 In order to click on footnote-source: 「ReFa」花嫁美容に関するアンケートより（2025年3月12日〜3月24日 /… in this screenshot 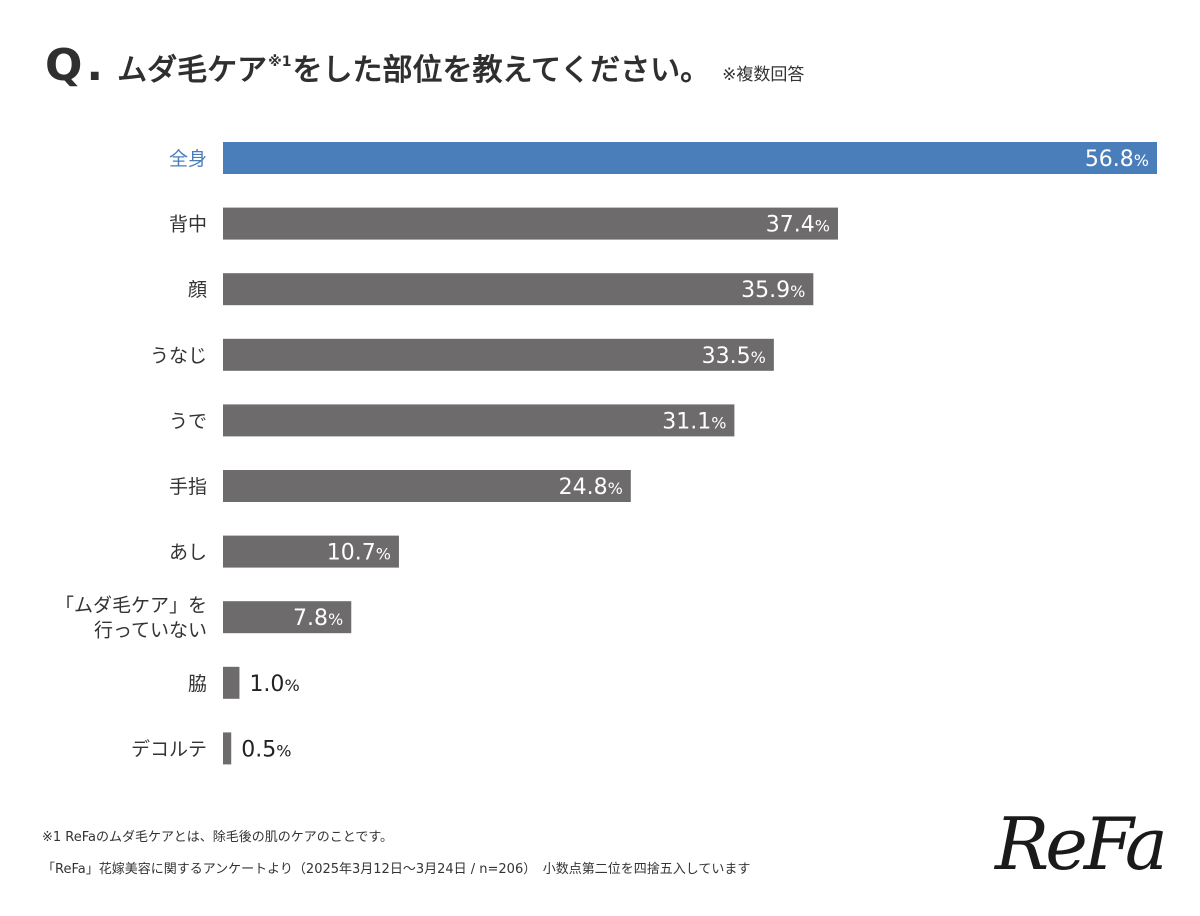, I will do `click(396, 869)`.